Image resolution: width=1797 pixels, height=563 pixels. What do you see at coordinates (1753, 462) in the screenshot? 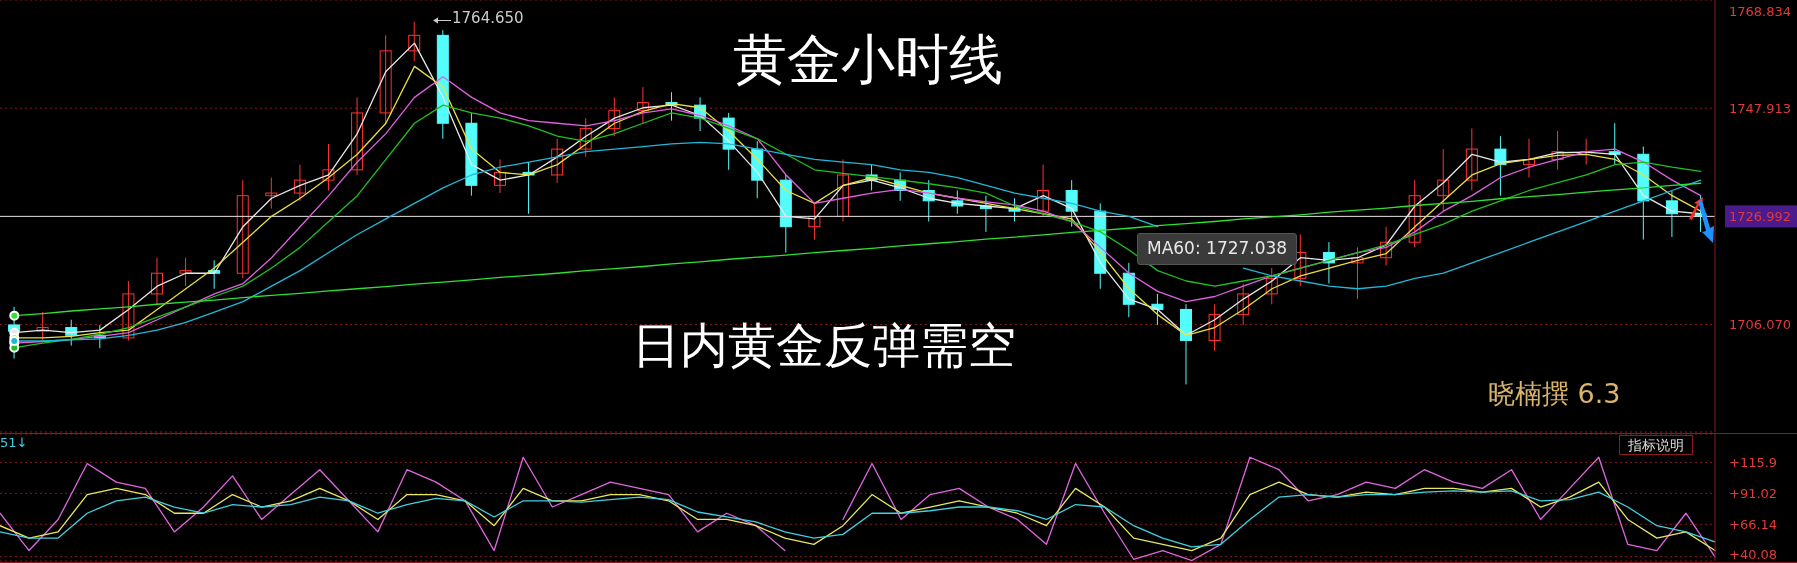
I see `y-tick-label: +115.9` at bounding box center [1753, 462].